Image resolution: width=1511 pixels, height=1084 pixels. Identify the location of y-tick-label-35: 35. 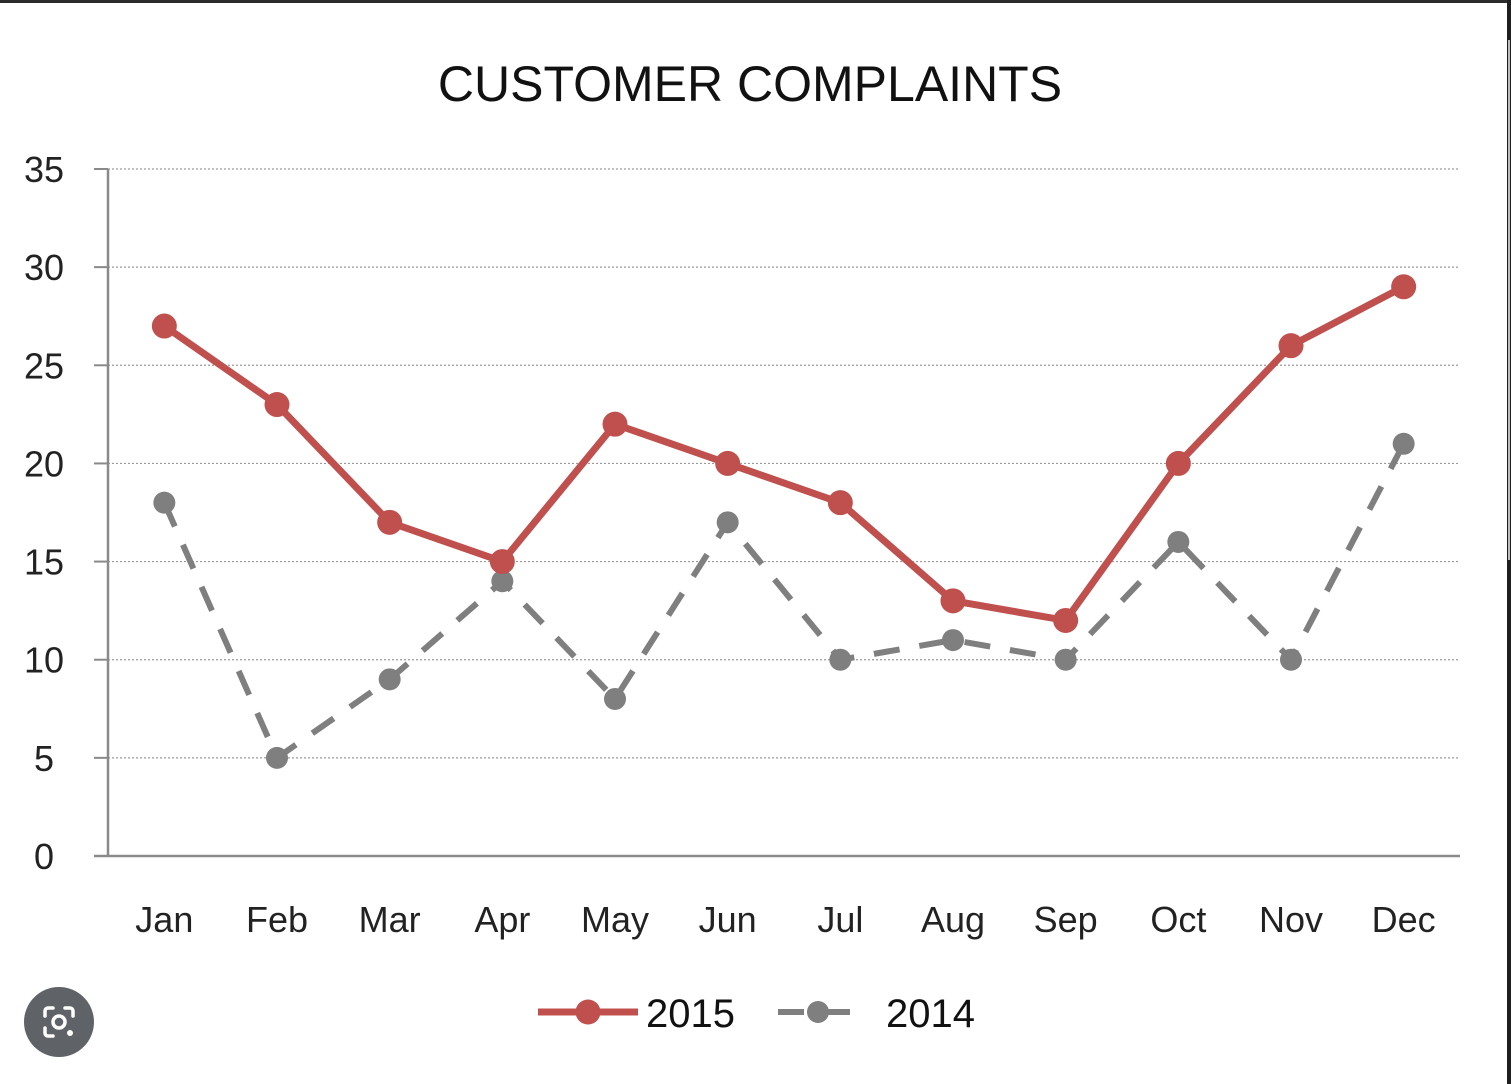
(44, 169).